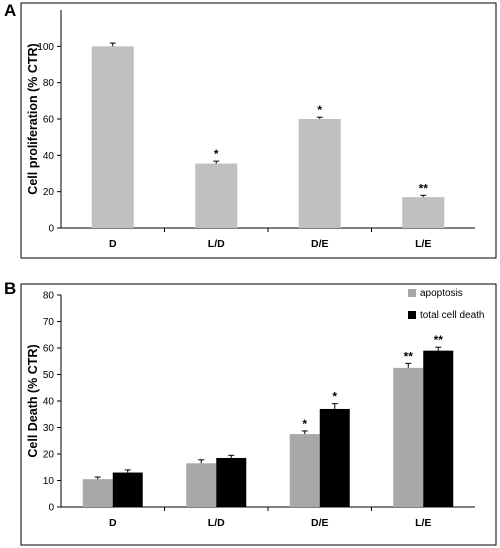  I want to click on chart-a-significance-mark: **, so click(424, 188).